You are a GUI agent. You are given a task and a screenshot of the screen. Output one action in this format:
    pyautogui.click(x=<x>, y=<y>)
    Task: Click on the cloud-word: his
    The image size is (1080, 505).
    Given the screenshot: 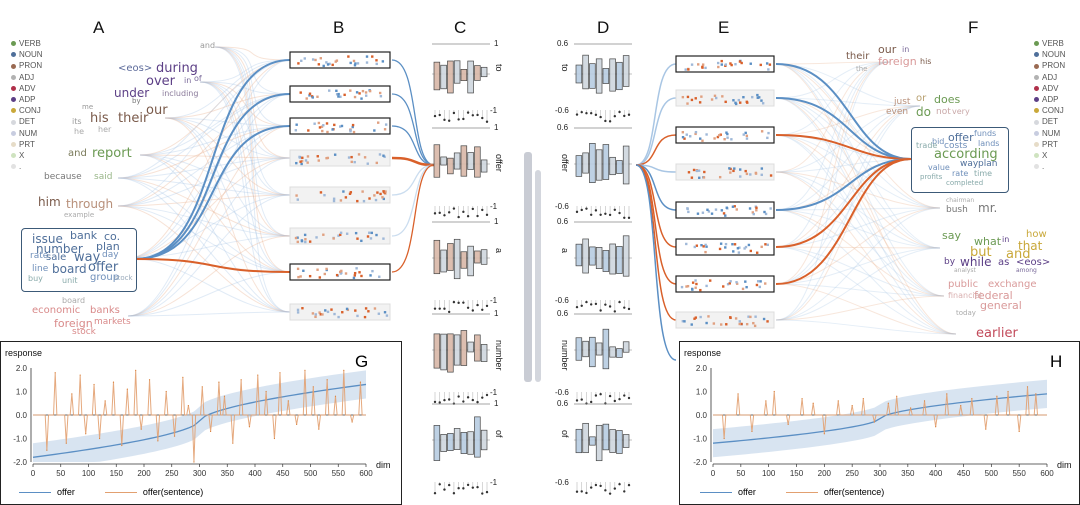 What is the action you would take?
    pyautogui.click(x=926, y=61)
    